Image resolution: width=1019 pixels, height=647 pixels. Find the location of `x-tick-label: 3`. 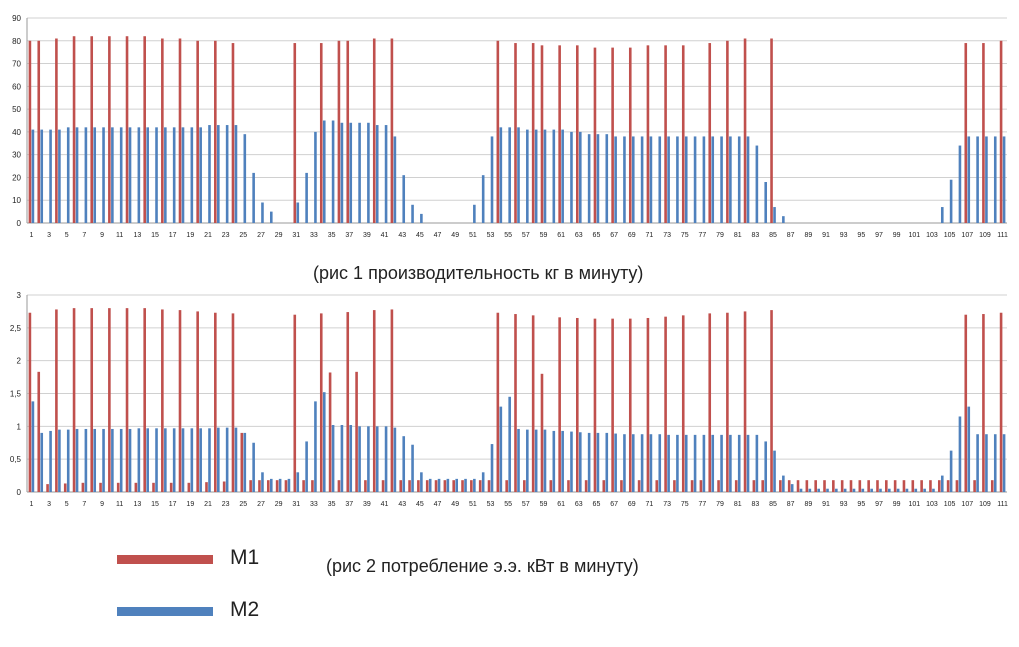

x-tick-label: 3 is located at coordinates (49, 235).